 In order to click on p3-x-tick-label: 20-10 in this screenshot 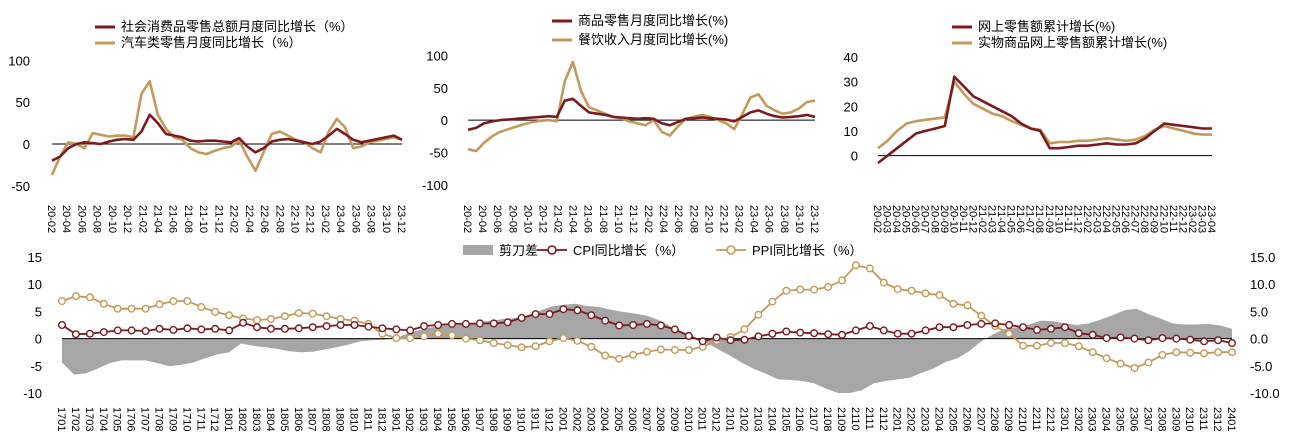, I will do `click(953, 219)`.